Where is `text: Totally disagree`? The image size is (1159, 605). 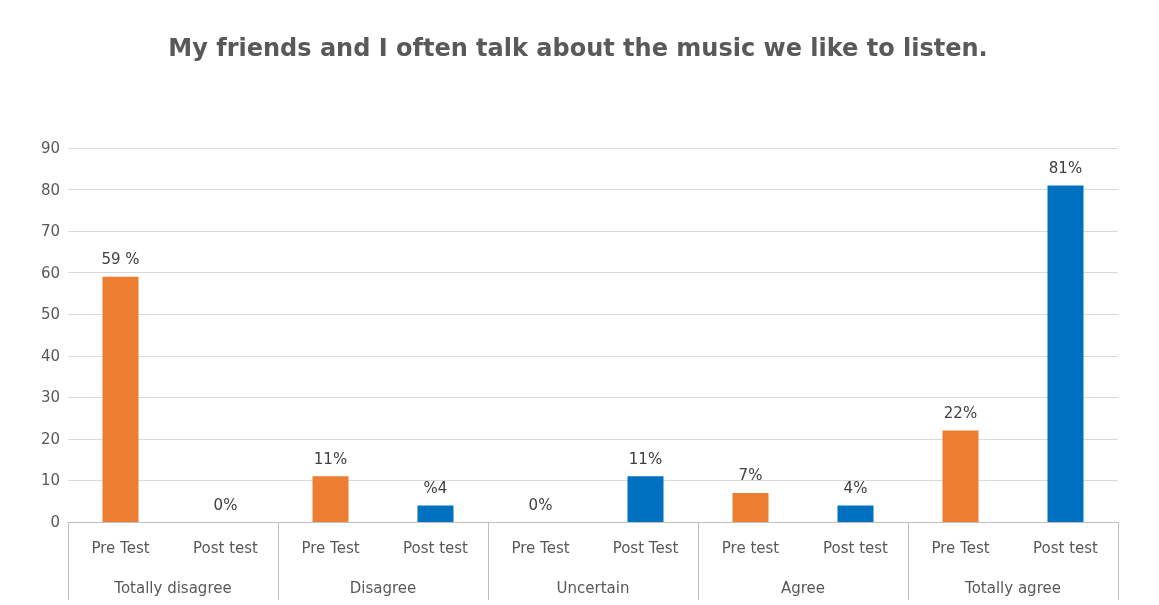 text: Totally disagree is located at coordinates (172, 588).